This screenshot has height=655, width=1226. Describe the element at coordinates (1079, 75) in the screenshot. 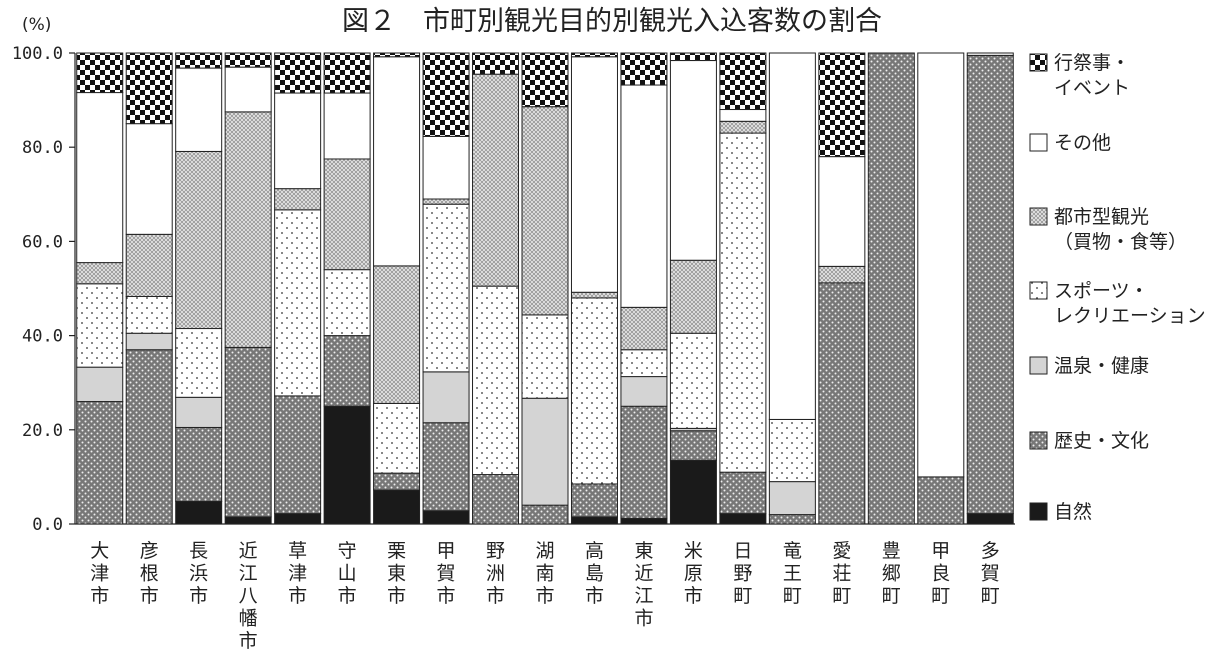

I see `legend-item: 行祭事・イベント` at that location.